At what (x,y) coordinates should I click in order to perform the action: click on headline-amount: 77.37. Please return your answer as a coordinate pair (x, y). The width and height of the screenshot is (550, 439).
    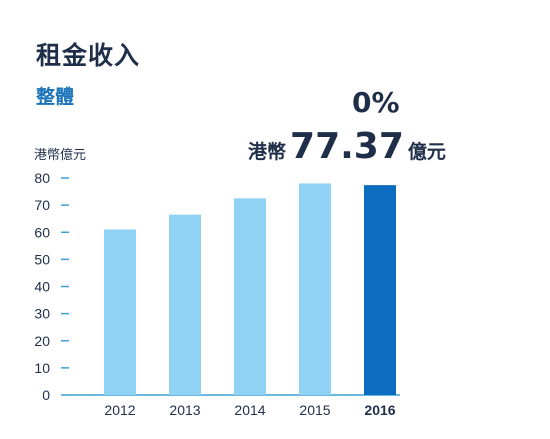
    Looking at the image, I should click on (347, 146).